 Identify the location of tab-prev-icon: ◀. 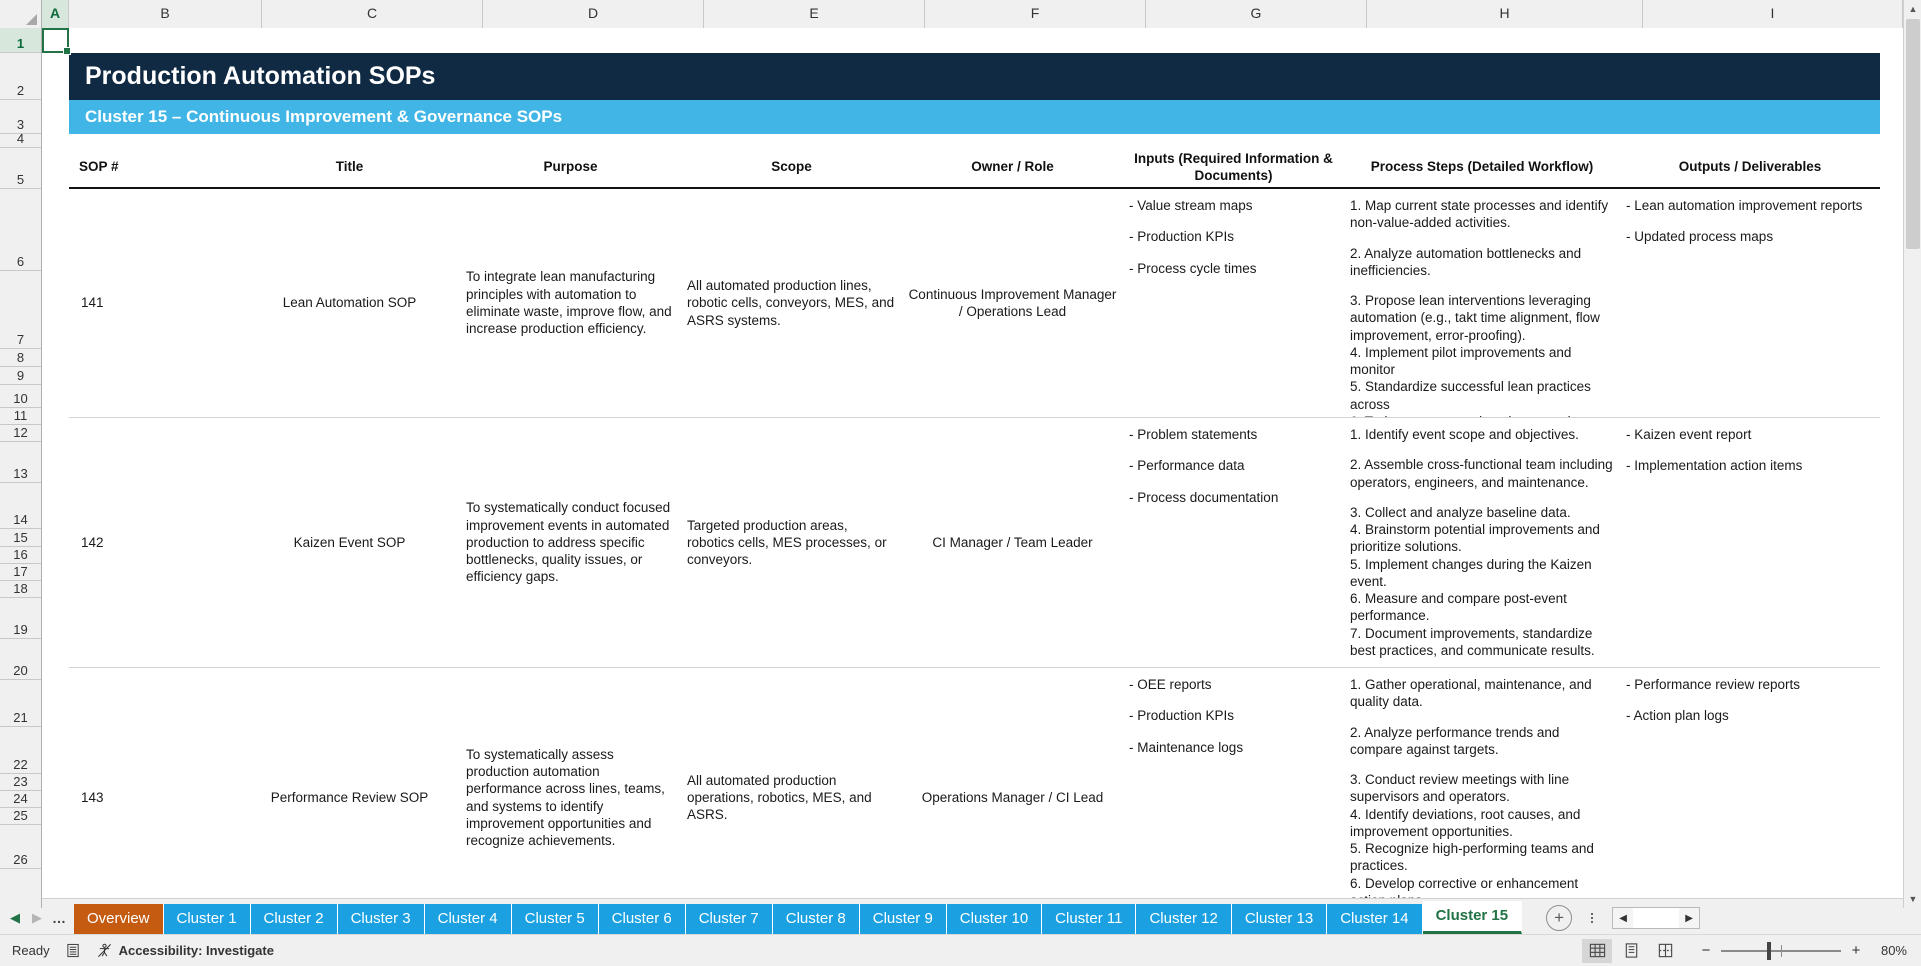
(15, 917).